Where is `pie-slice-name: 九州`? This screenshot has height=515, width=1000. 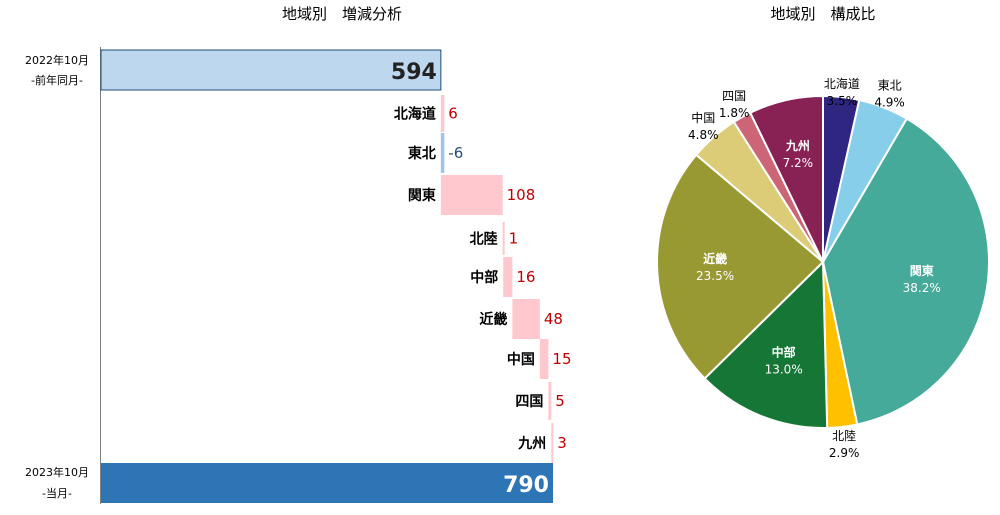
pie-slice-name: 九州 is located at coordinates (797, 145).